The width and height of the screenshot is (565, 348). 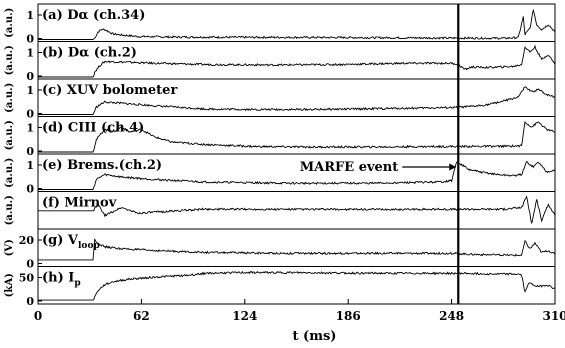 I want to click on y-unit-h: (kA), so click(x=9, y=285).